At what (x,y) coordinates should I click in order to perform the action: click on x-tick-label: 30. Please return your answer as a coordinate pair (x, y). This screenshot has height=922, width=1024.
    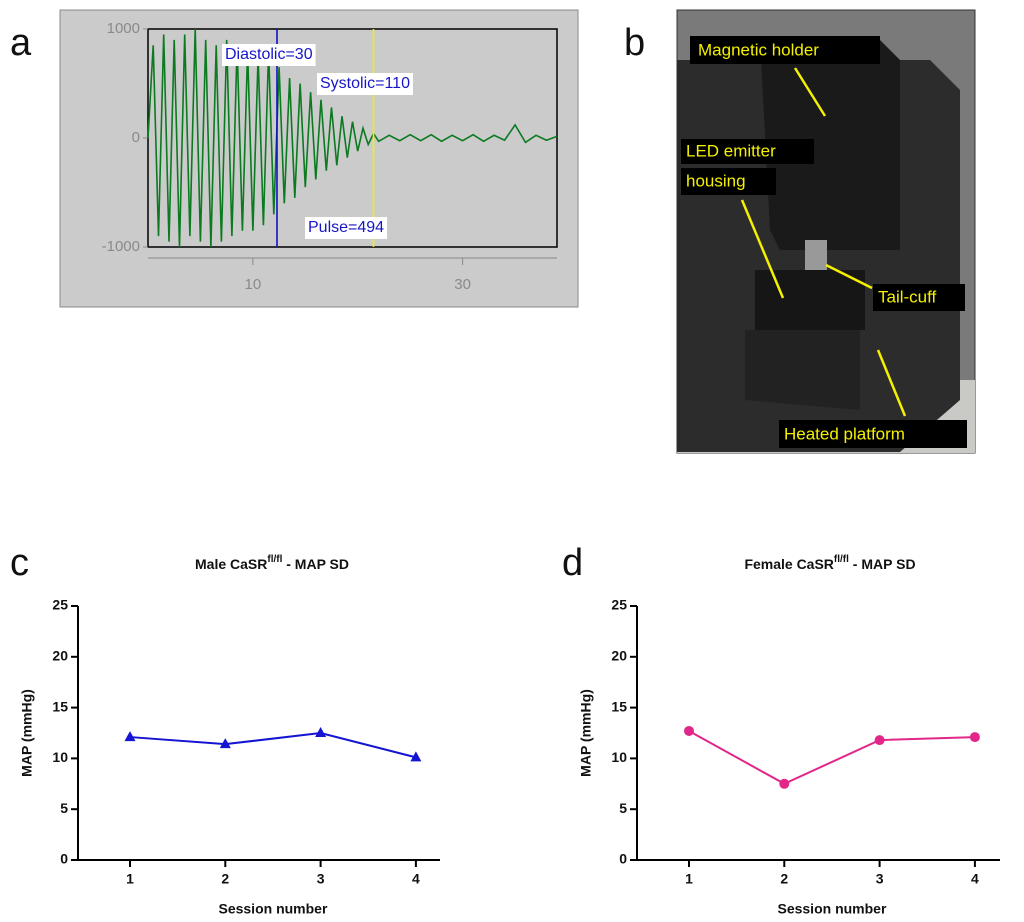
    Looking at the image, I should click on (462, 284).